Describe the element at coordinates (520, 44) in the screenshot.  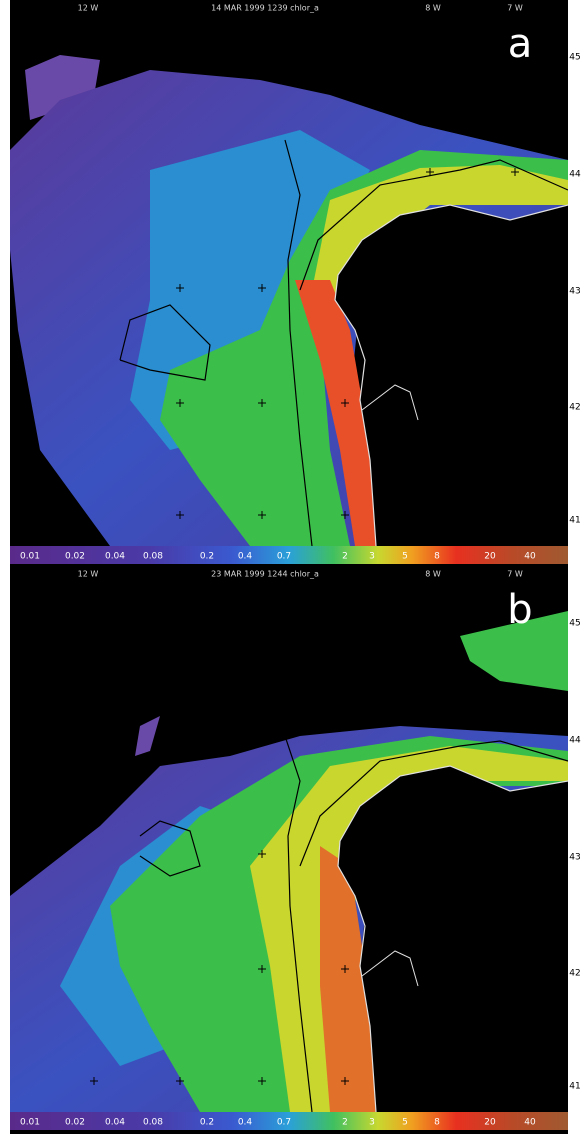
I see `panel-letter: a` at that location.